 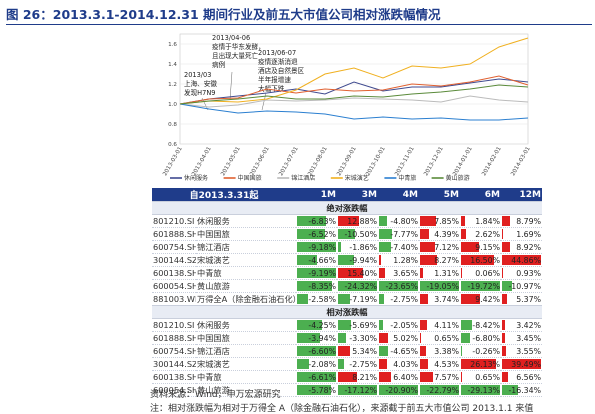 I want to click on annotation-text: 且出现大量死亡, so click(x=235, y=55).